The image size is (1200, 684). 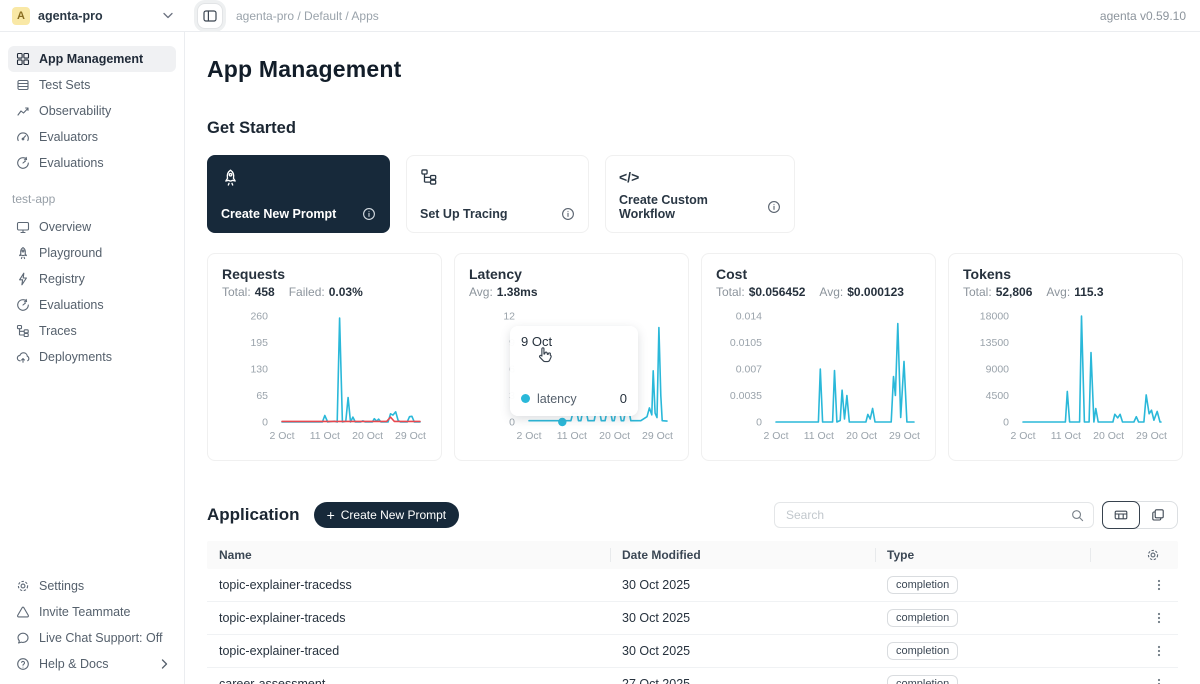 I want to click on sidebar-item-help-docs: Help & Docs, so click(x=92, y=664).